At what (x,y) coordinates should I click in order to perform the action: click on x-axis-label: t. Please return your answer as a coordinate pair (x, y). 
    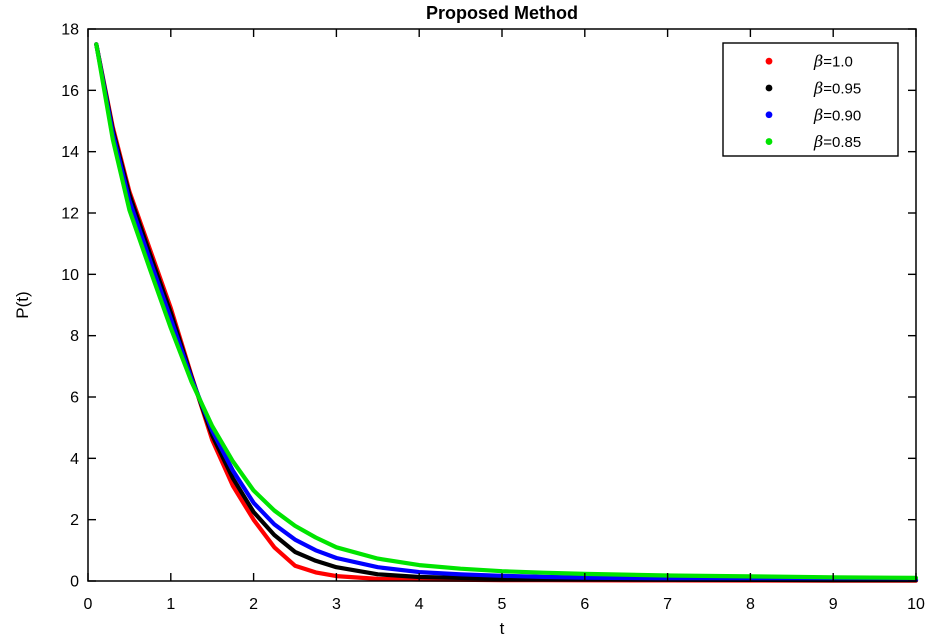
    Looking at the image, I should click on (502, 628).